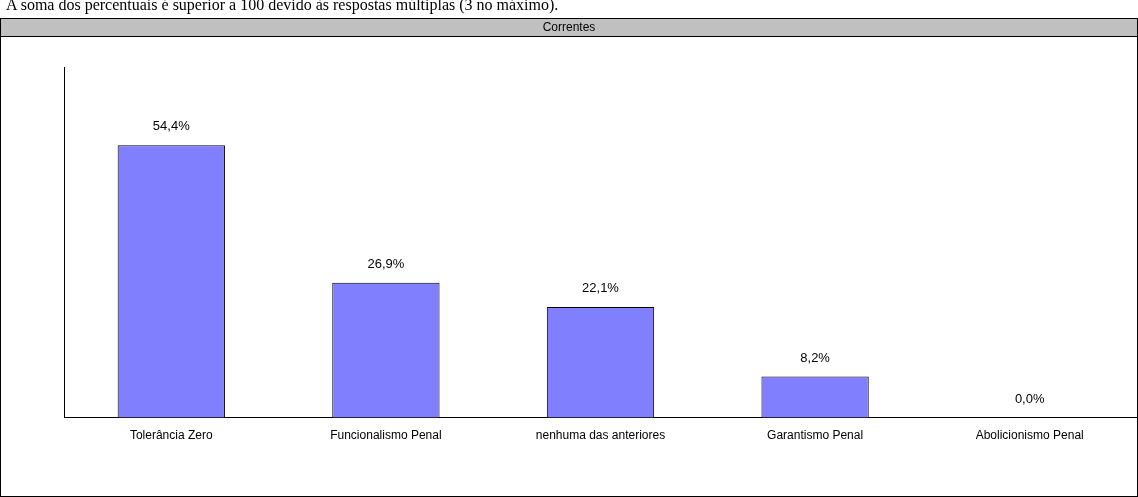  I want to click on x-tick-label: Garantismo Penal, so click(815, 435).